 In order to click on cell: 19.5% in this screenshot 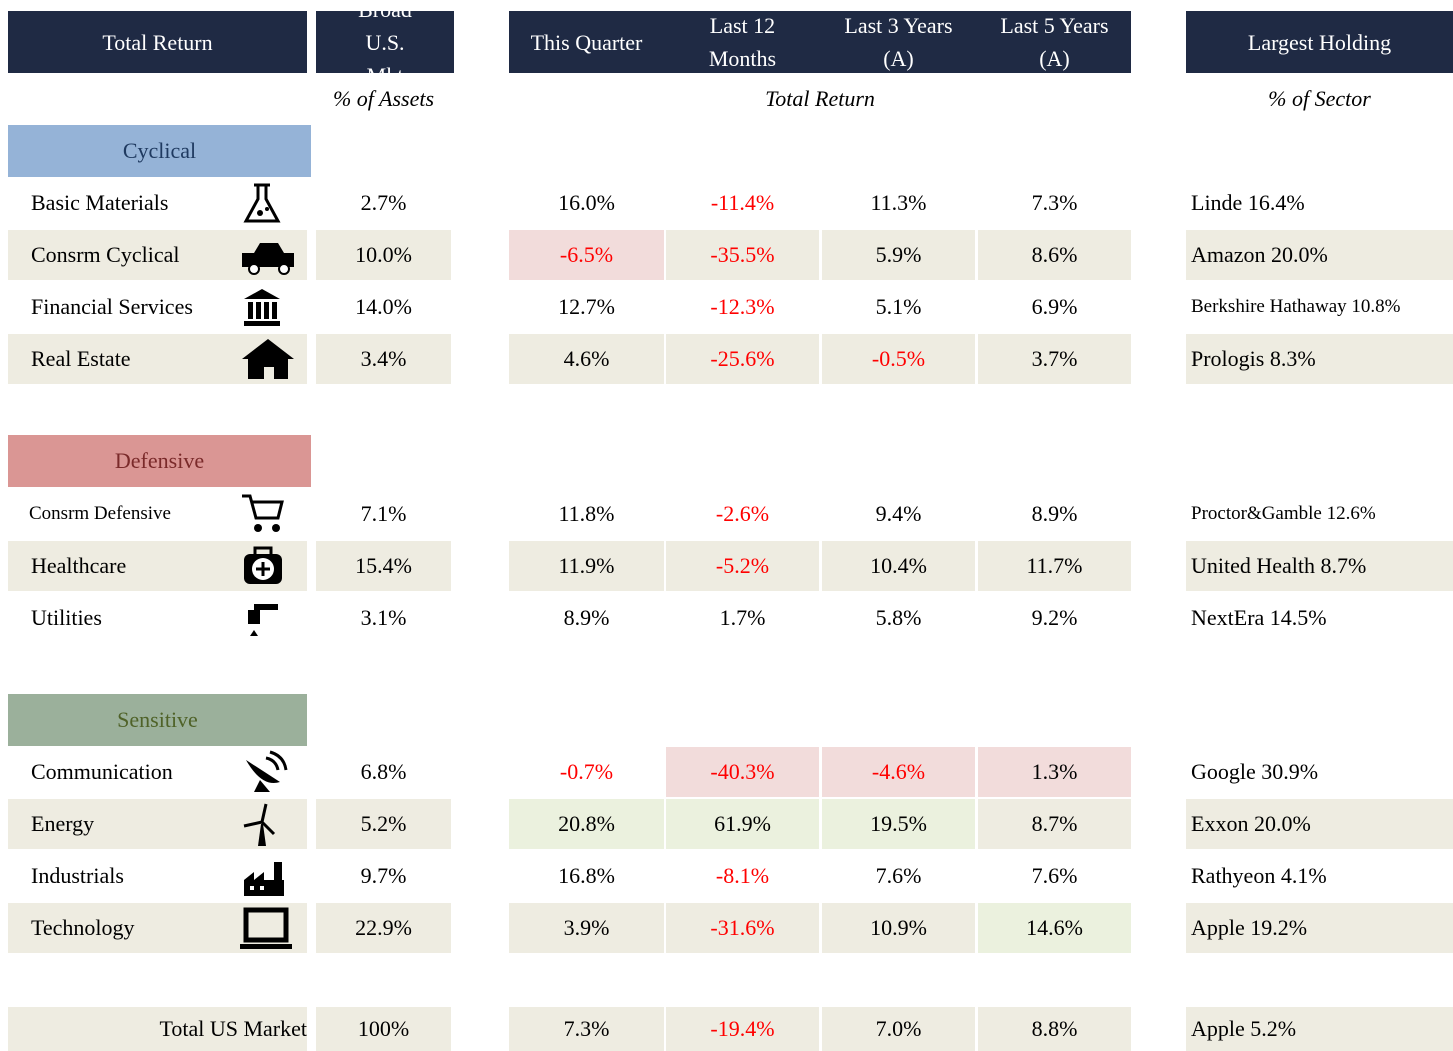, I will do `click(898, 824)`.